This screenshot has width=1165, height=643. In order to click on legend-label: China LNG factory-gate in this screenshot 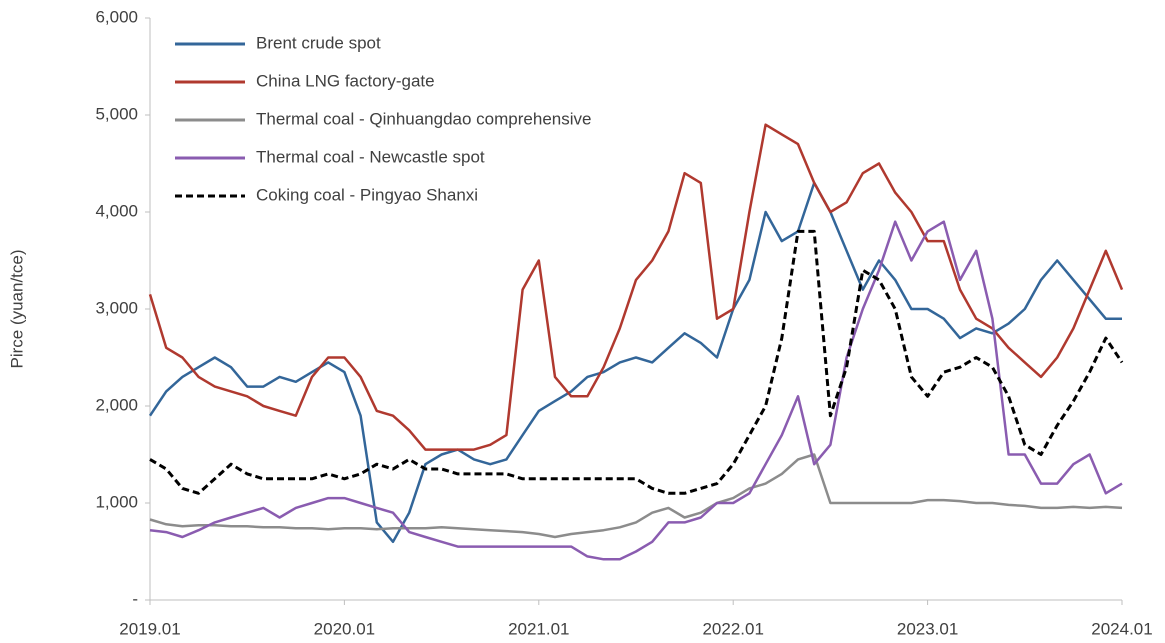, I will do `click(345, 80)`.